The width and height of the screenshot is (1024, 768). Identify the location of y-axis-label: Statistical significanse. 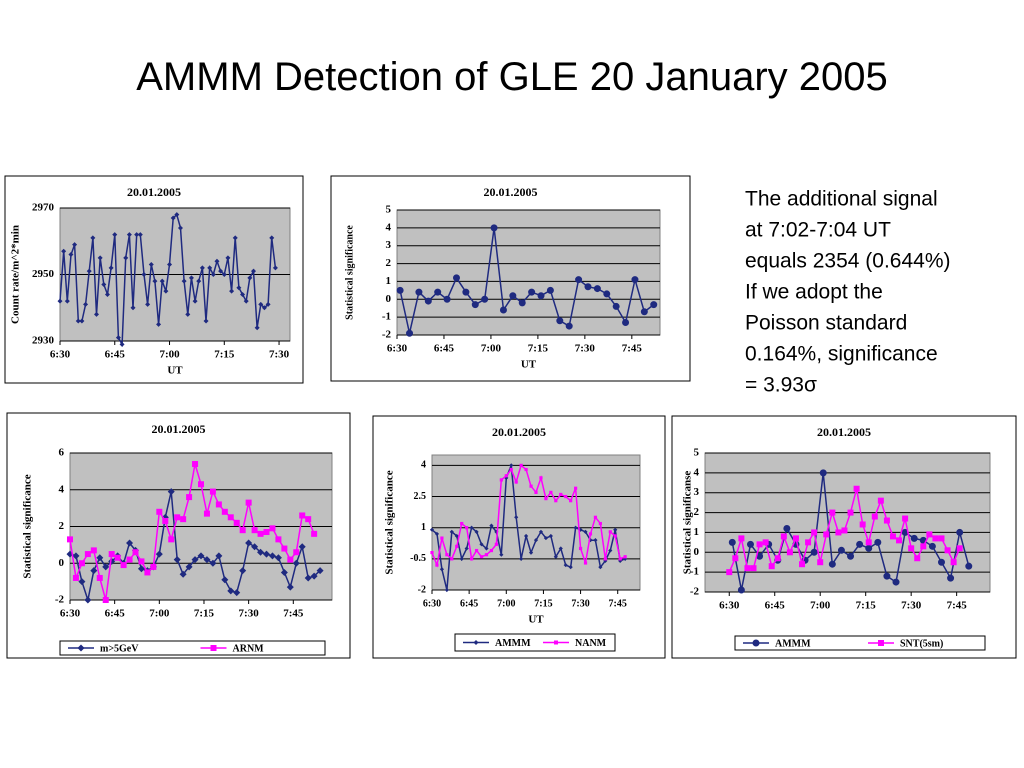
(688, 523).